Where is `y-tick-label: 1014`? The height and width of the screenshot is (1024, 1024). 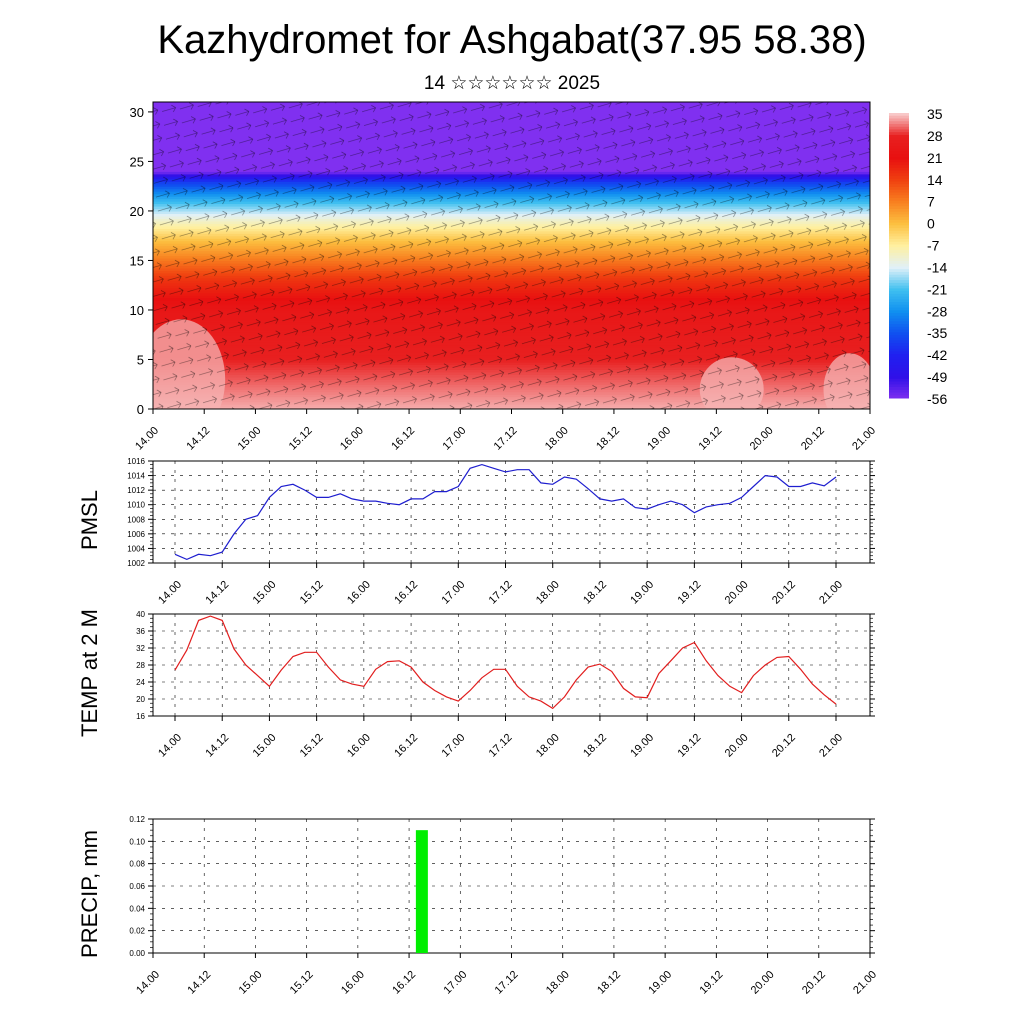 y-tick-label: 1014 is located at coordinates (136, 476).